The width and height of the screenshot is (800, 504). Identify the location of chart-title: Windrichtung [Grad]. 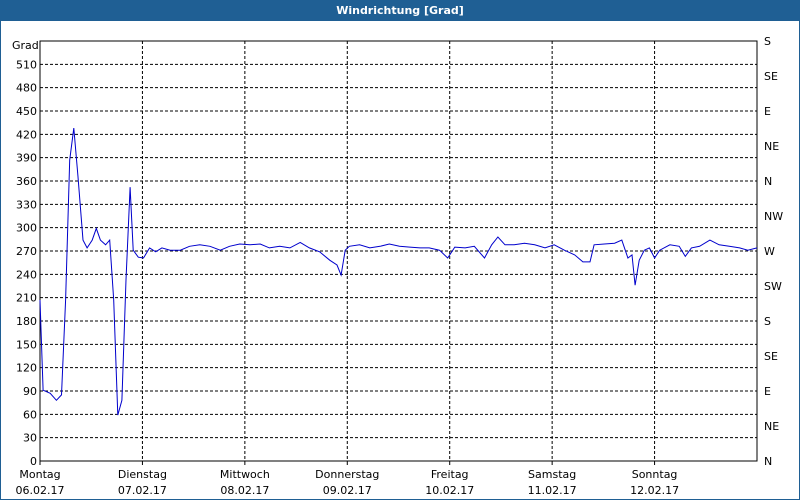
(400, 10).